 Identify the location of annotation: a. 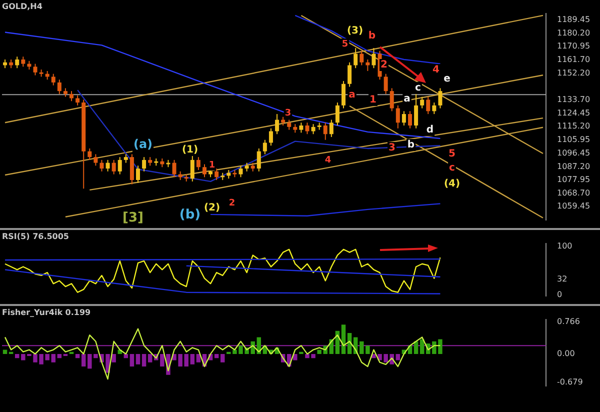
(352, 95).